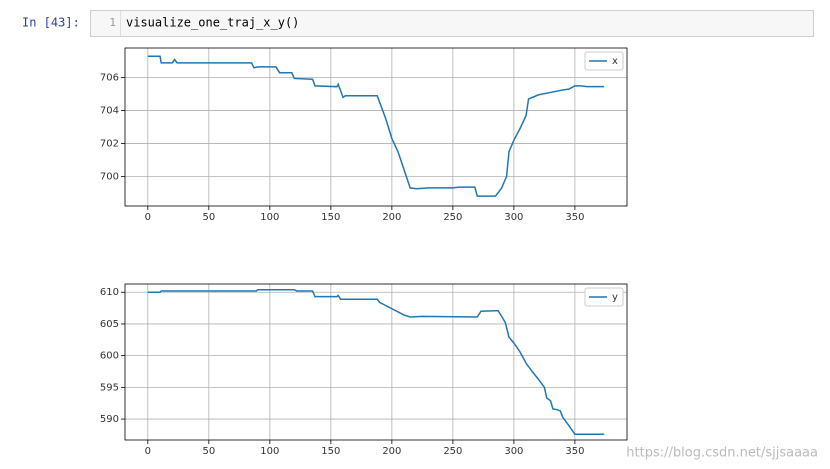 This screenshot has height=469, width=830. What do you see at coordinates (109, 419) in the screenshot?
I see `y-tick-label: 590` at bounding box center [109, 419].